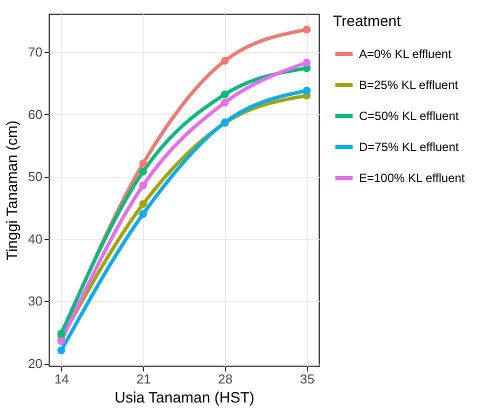 The height and width of the screenshot is (415, 477). I want to click on legend-label: B=25% KL effluent, so click(409, 85).